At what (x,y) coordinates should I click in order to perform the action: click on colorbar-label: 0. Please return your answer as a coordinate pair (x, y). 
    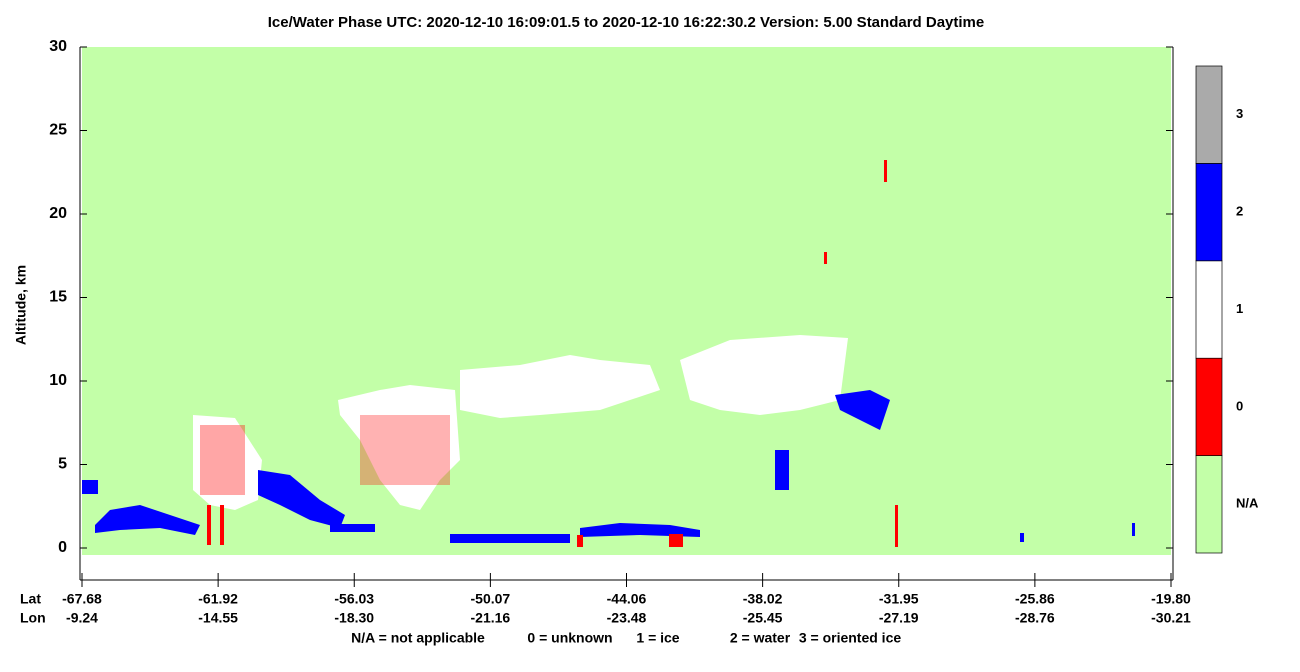
    Looking at the image, I should click on (1239, 405).